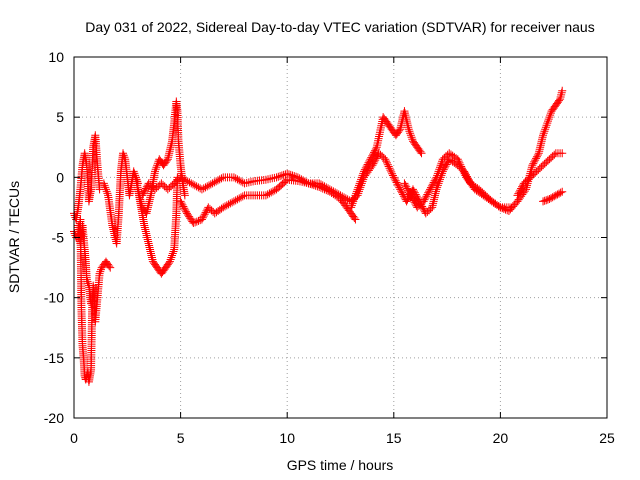 The height and width of the screenshot is (480, 640). I want to click on x-tick-label: 0, so click(74, 438).